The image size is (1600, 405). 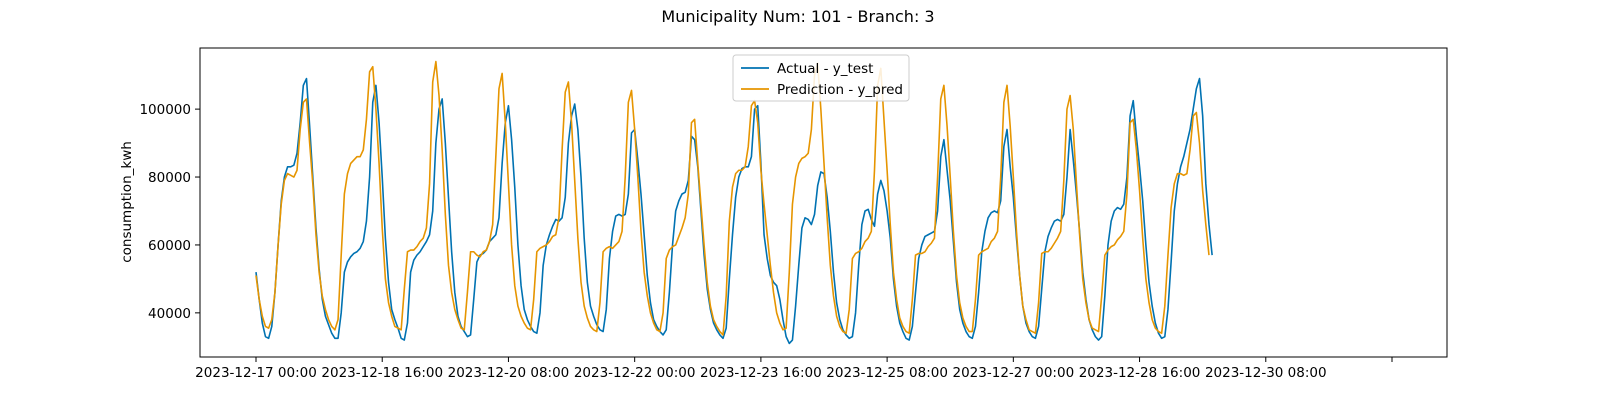 I want to click on x-tick-label: 2023-12-22 00:00, so click(x=635, y=373).